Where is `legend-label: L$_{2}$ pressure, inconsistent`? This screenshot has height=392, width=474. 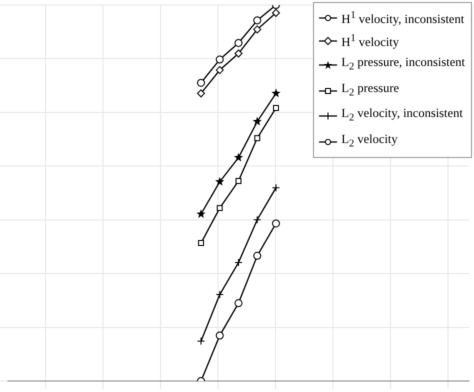 legend-label: L$_{2}$ pressure, inconsistent is located at coordinates (403, 64).